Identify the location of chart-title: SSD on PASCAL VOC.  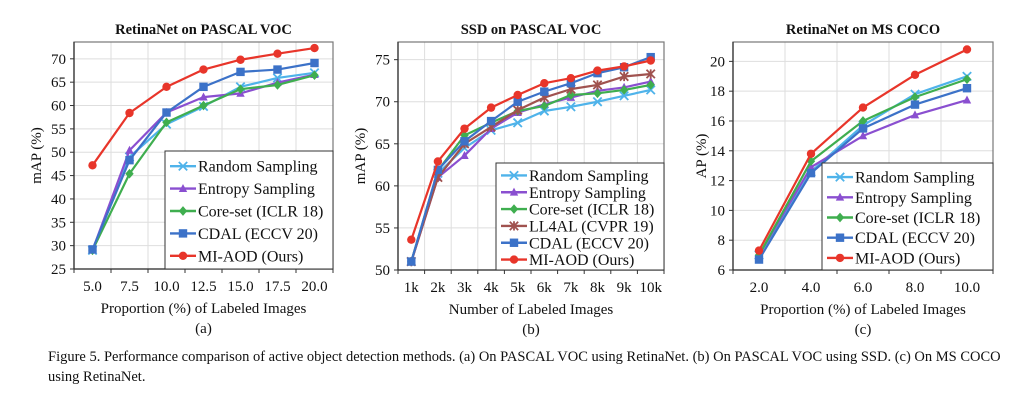
(531, 30).